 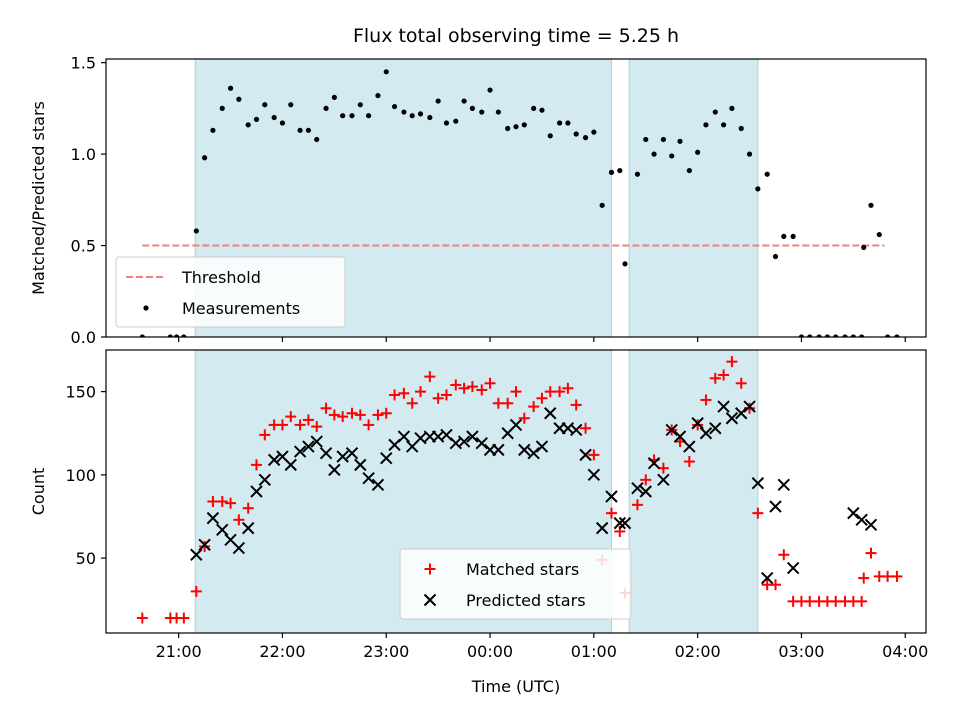 I want to click on panel-1-series-1-point-69-b, so click(x=793, y=568).